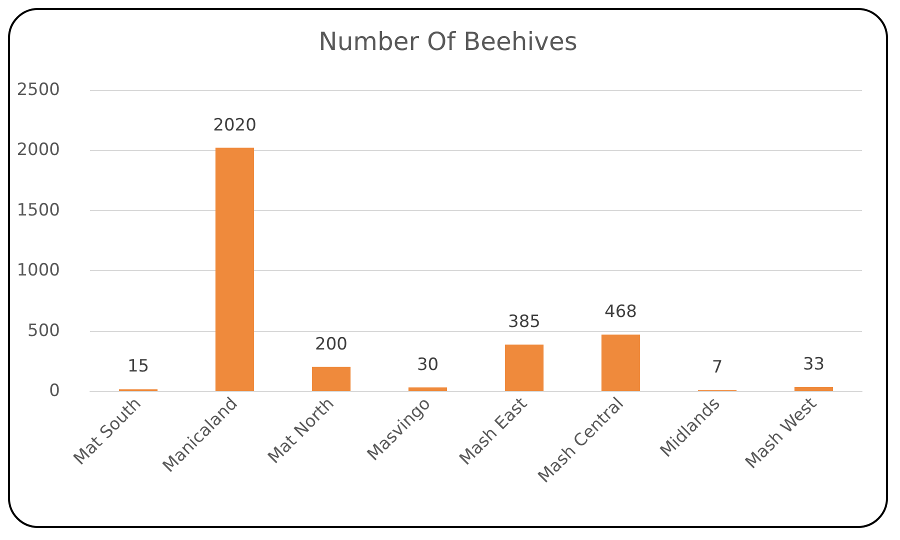 This screenshot has width=900, height=540. I want to click on data-label: 30, so click(427, 364).